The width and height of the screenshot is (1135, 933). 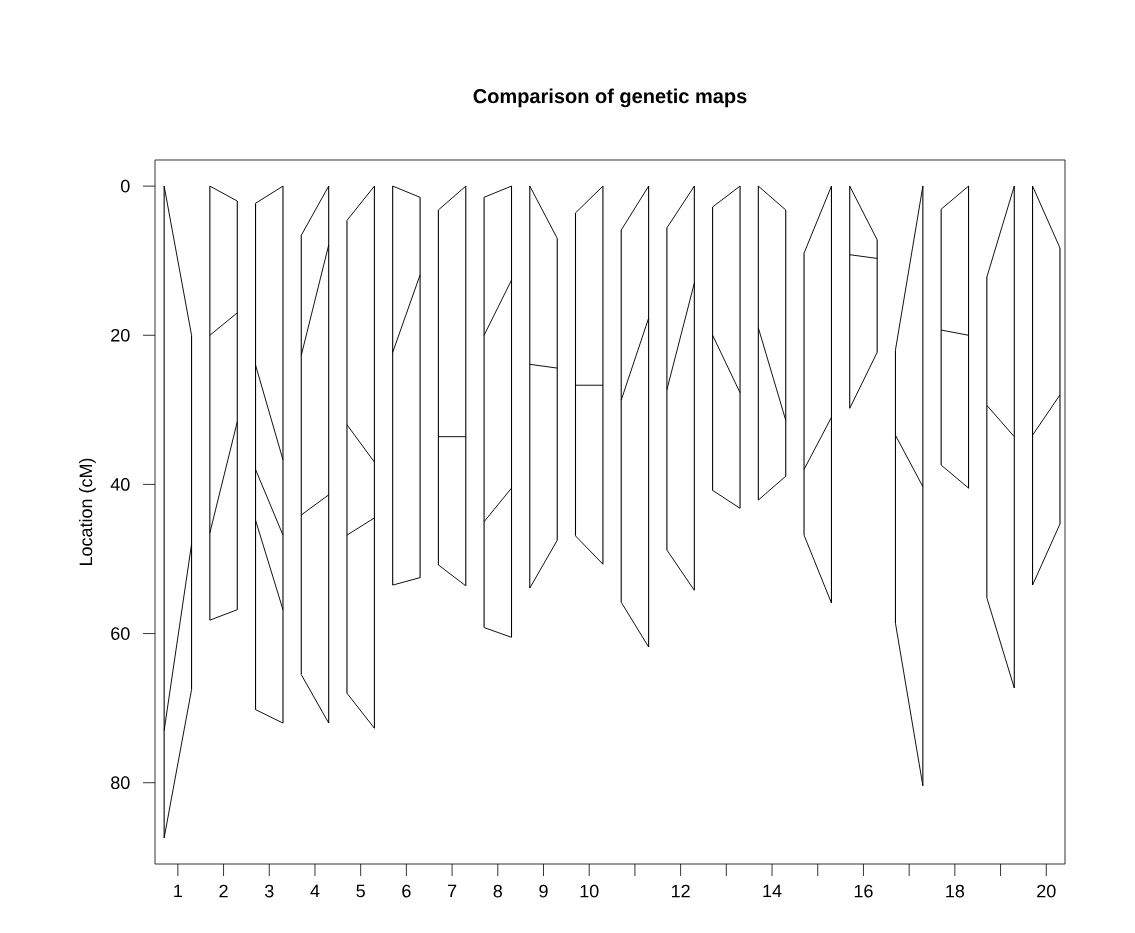 What do you see at coordinates (87, 512) in the screenshot?
I see `y-axis-title: Location (cM)` at bounding box center [87, 512].